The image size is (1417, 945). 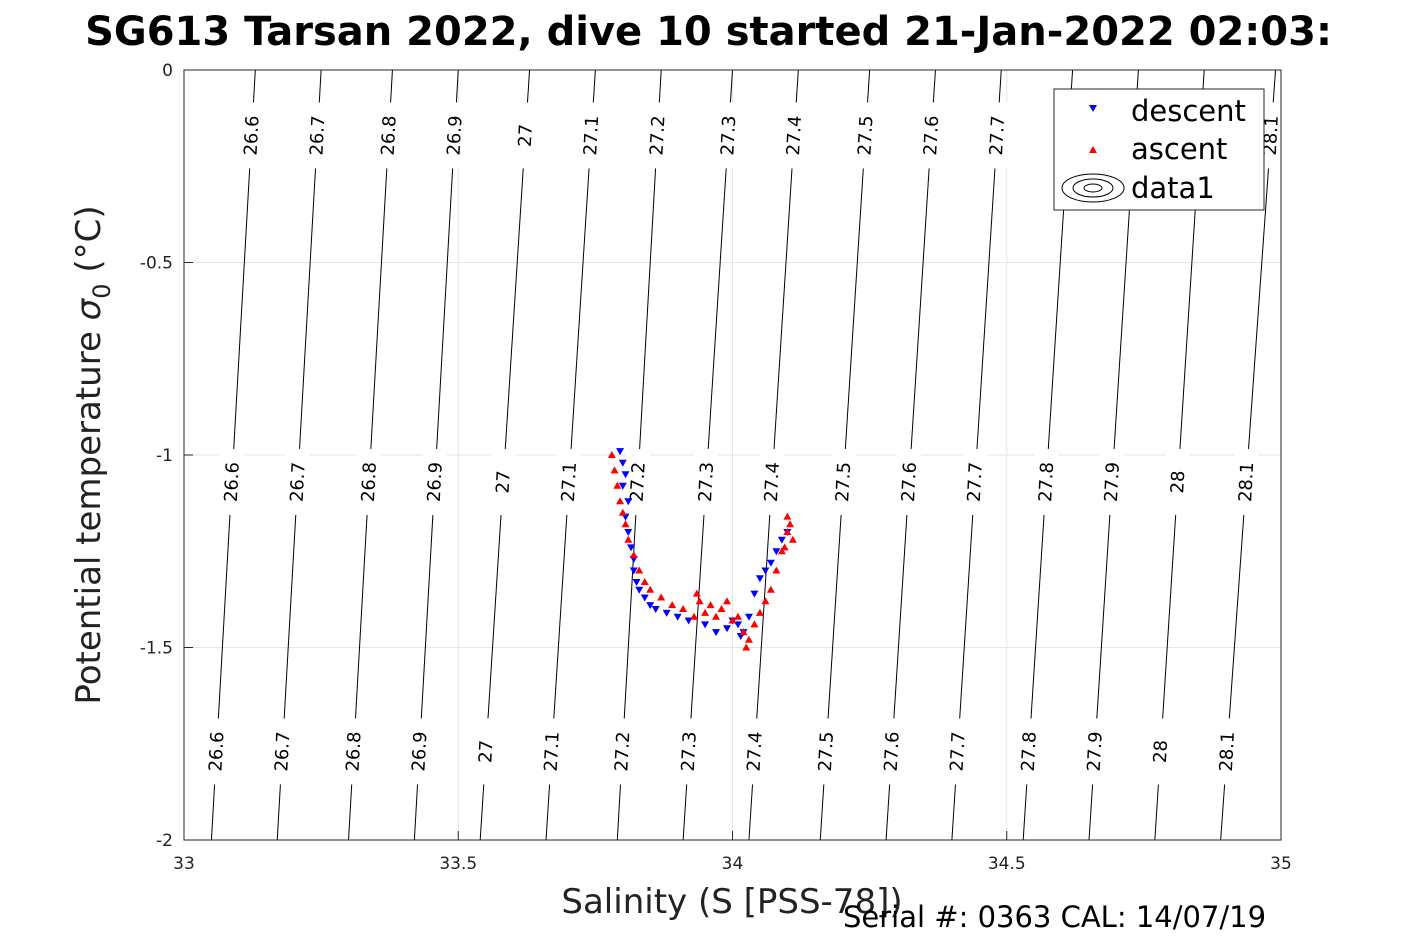 I want to click on y-axis-ticks: 0 -0.5 -1 -1.5 -2, so click(x=166, y=456).